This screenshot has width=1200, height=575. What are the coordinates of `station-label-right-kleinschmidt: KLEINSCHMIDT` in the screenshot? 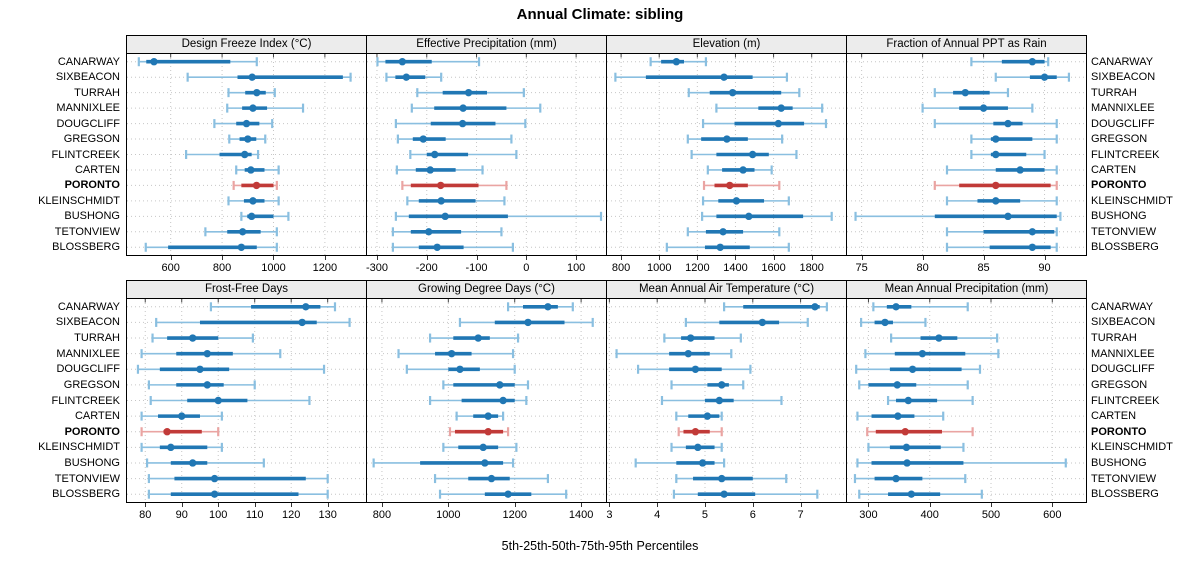 It's located at (1132, 447).